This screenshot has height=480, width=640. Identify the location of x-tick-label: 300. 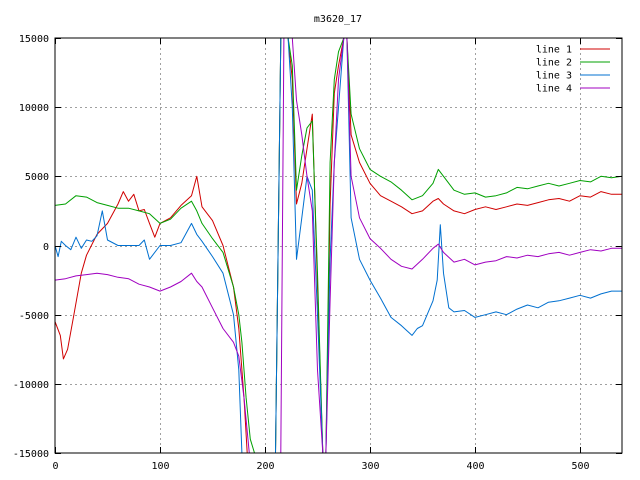
(370, 466).